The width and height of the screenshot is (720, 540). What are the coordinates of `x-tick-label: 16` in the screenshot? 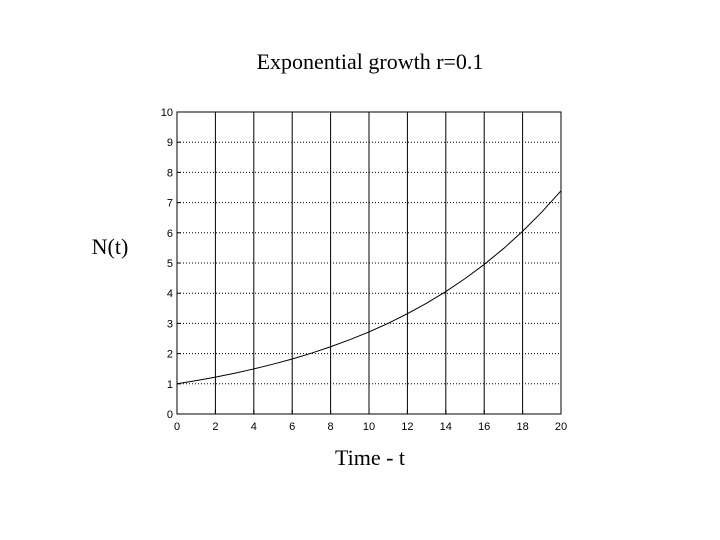 It's located at (484, 427).